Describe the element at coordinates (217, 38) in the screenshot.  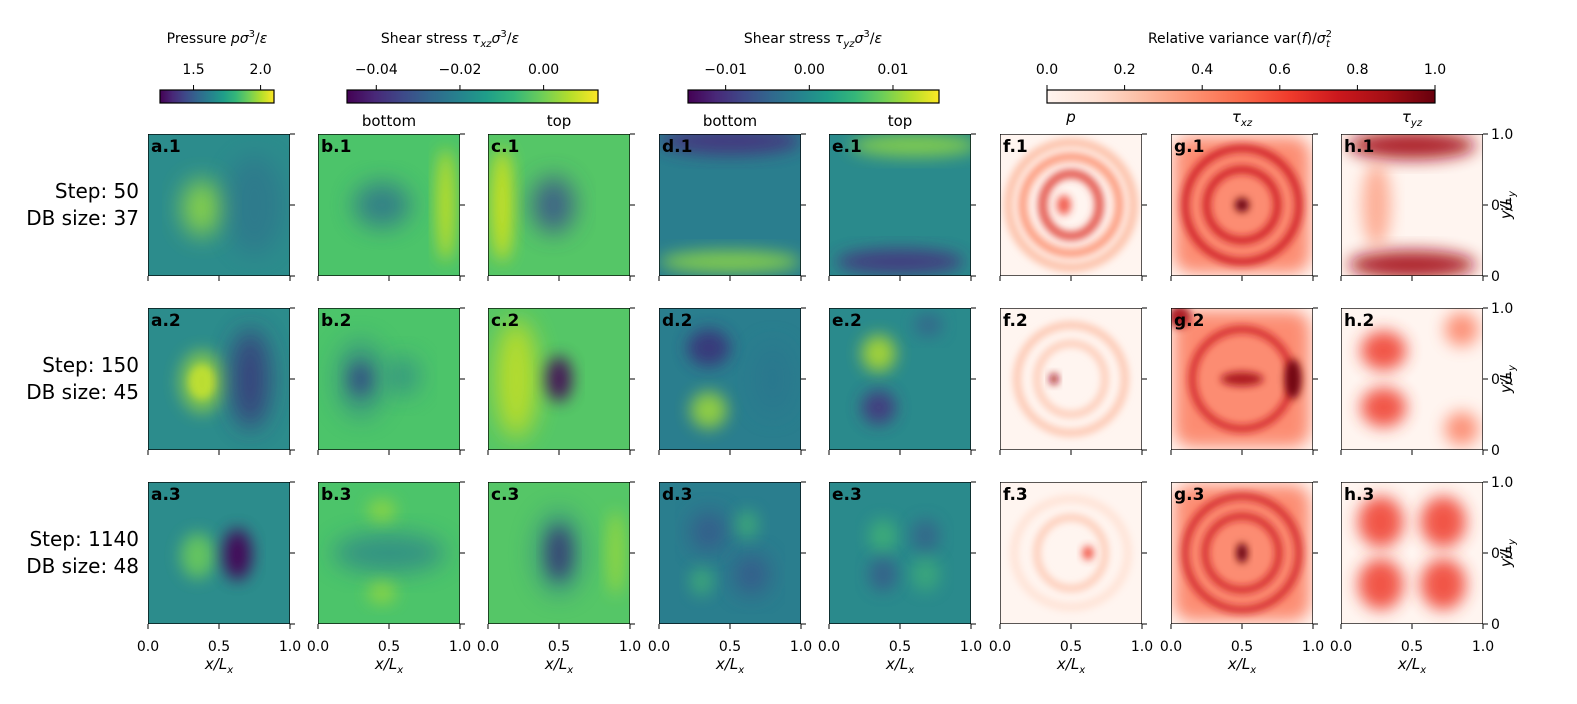
I see `colorbar-title-pressure: Pressure pσ3/ε` at that location.